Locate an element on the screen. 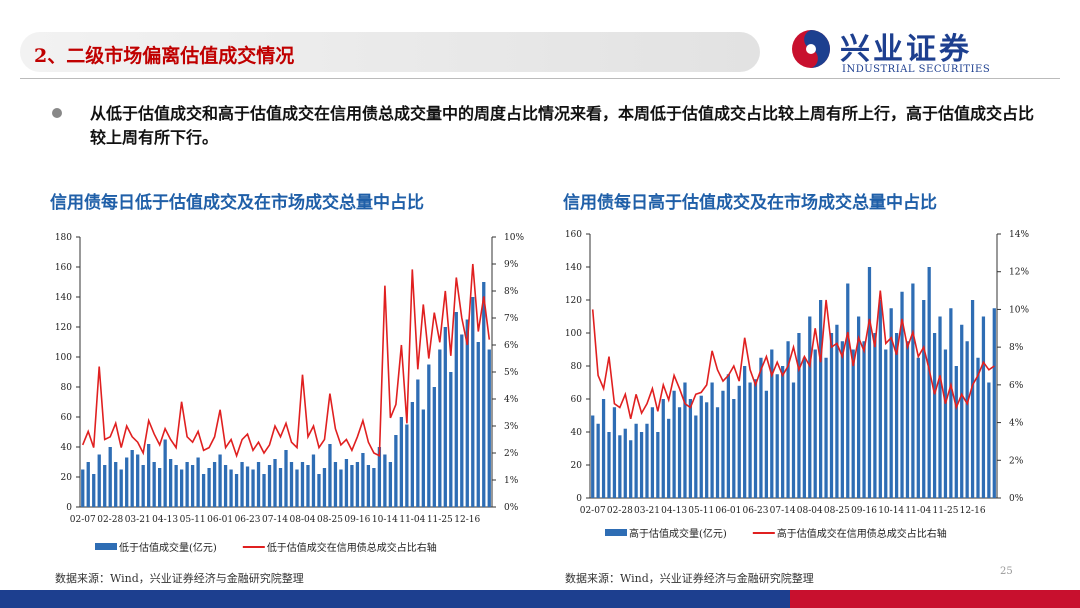  y-tick-label: 0 is located at coordinates (69, 508).